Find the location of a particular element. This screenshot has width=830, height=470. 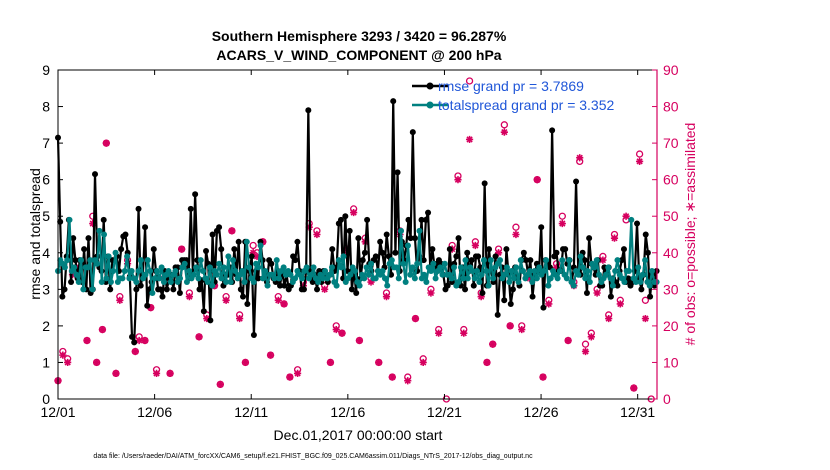

y-right-tick-label: 10 is located at coordinates (671, 362).